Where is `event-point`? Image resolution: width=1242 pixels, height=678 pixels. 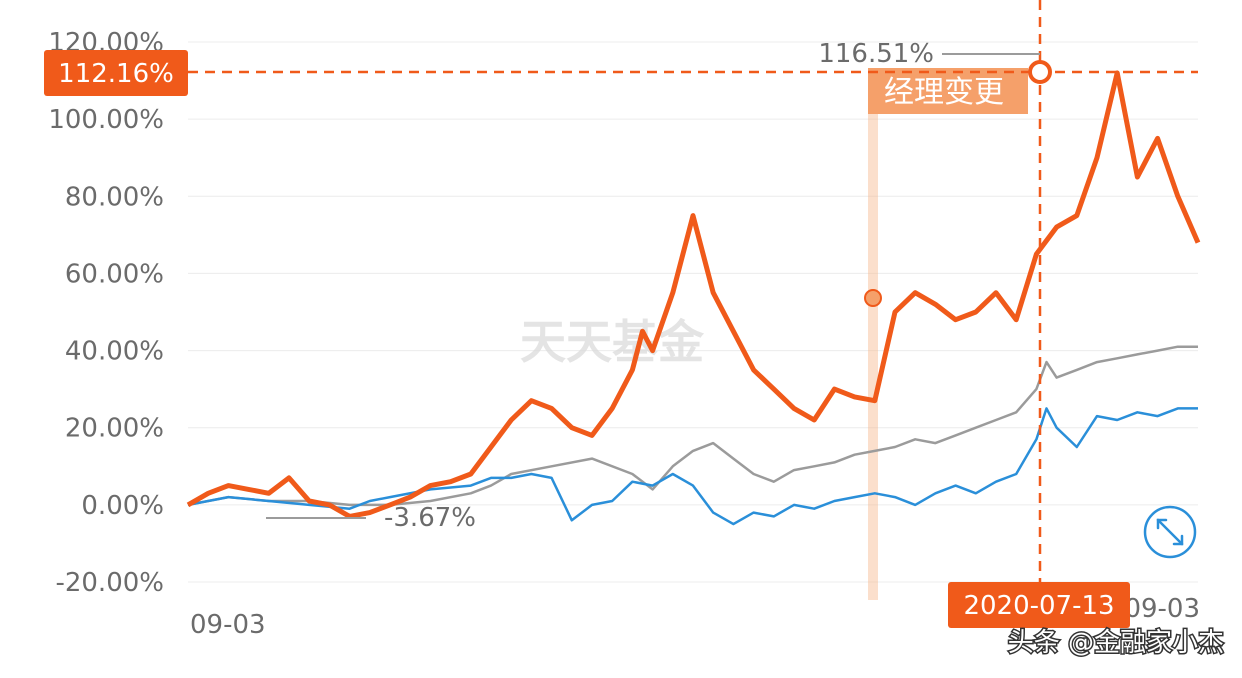
event-point is located at coordinates (873, 298).